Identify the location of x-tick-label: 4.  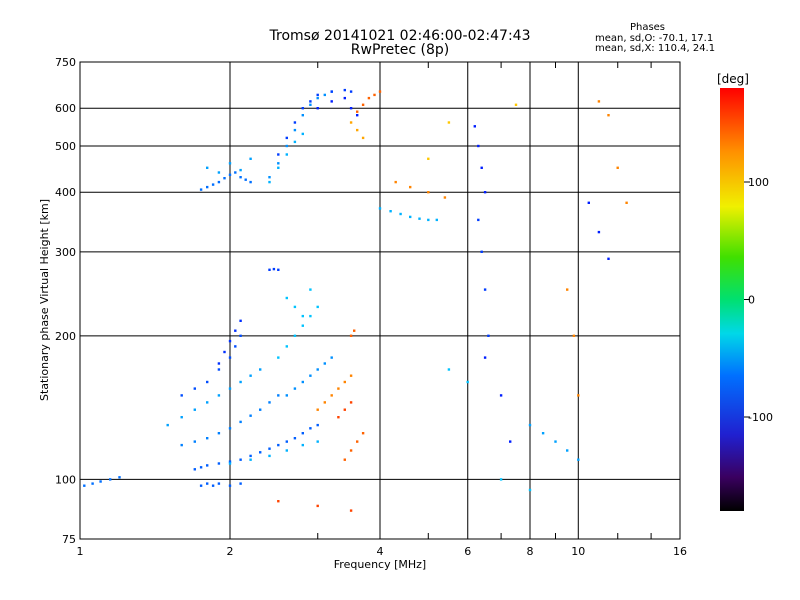
(380, 551).